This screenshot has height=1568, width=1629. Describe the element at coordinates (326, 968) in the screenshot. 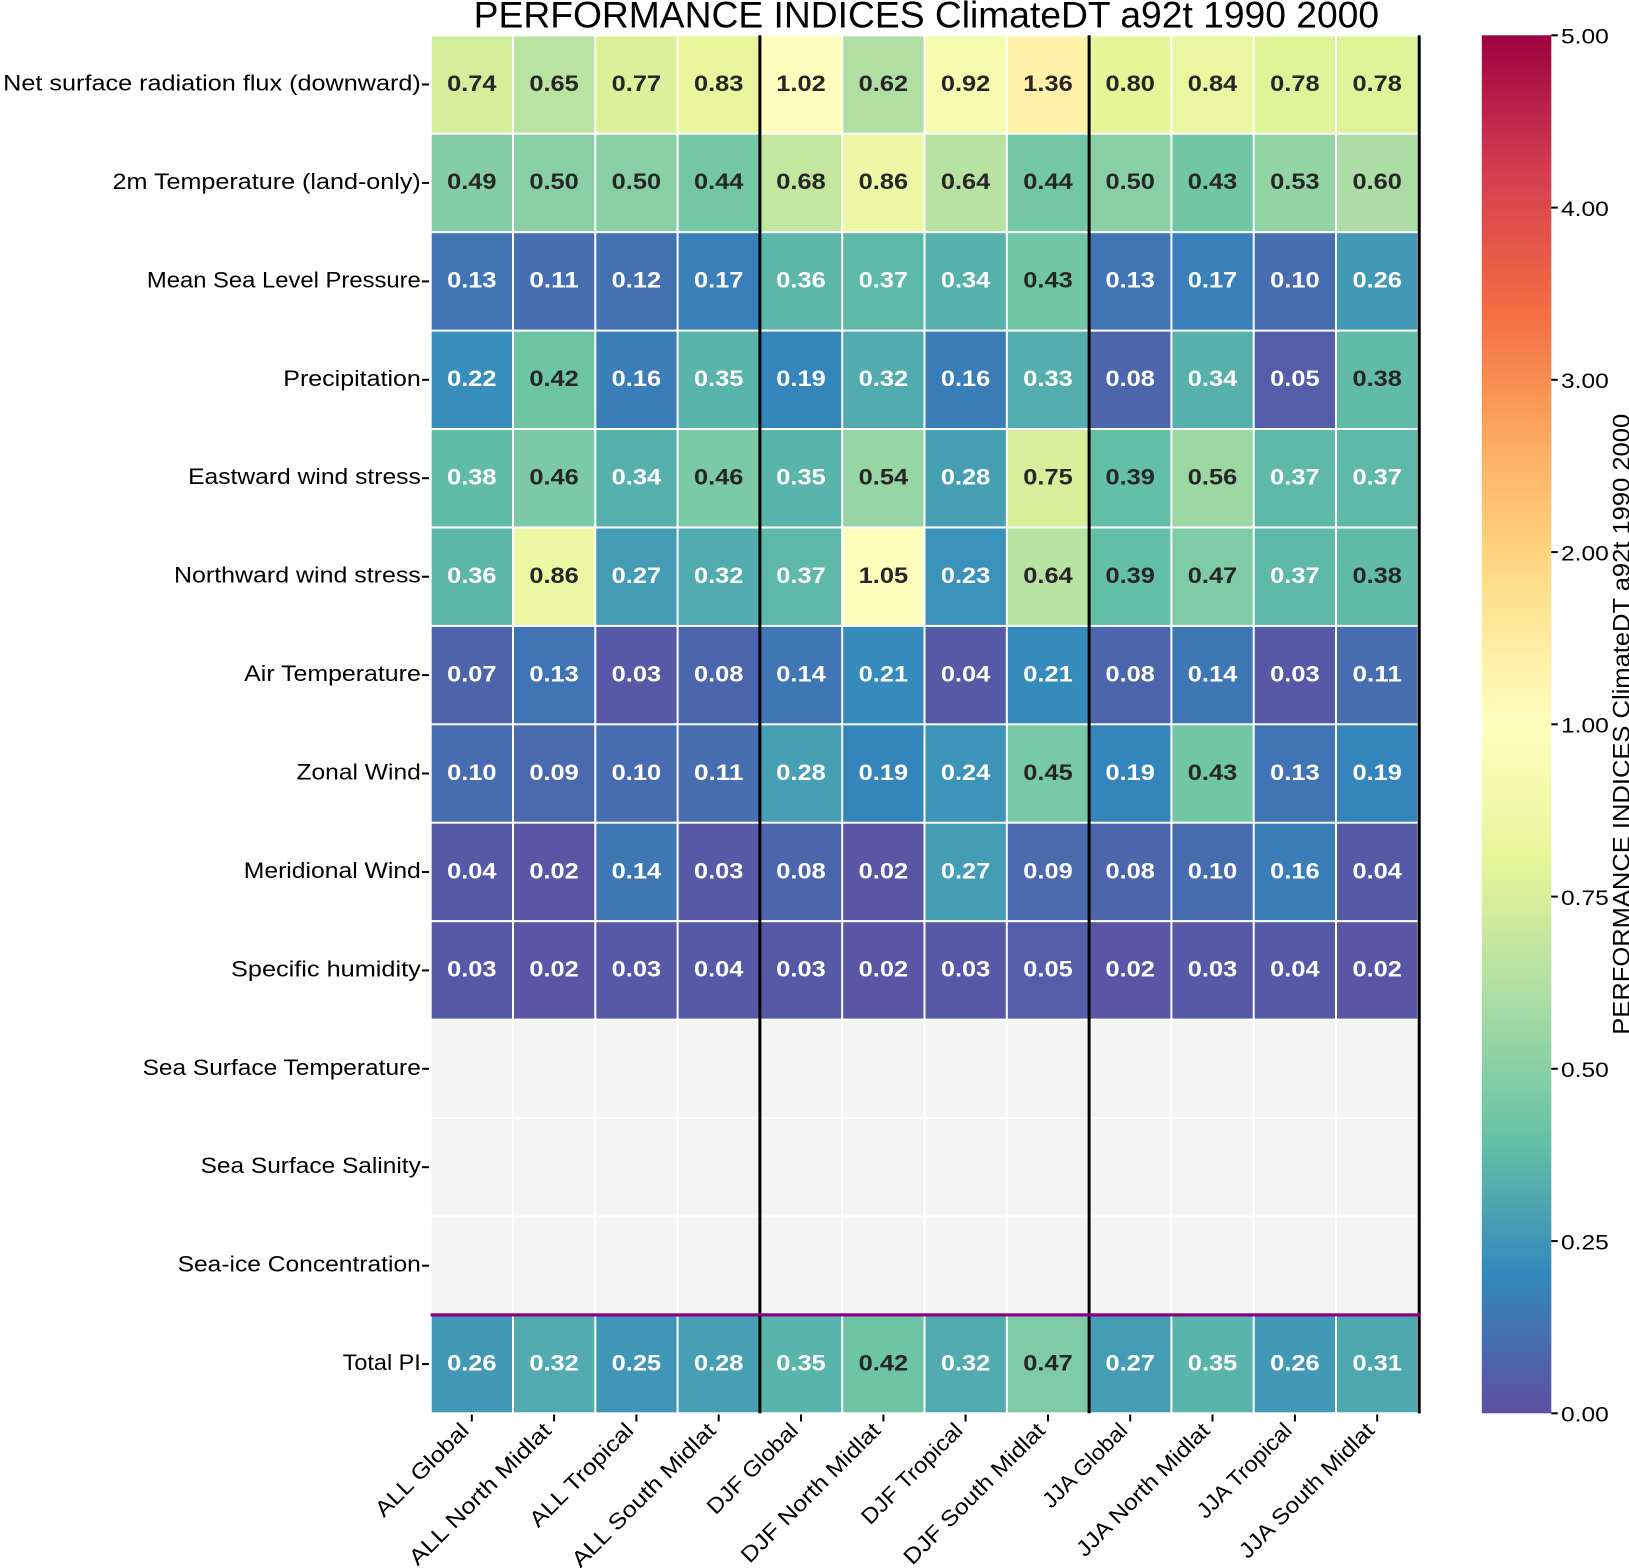

I see `svg-text: Specific humidity` at that location.